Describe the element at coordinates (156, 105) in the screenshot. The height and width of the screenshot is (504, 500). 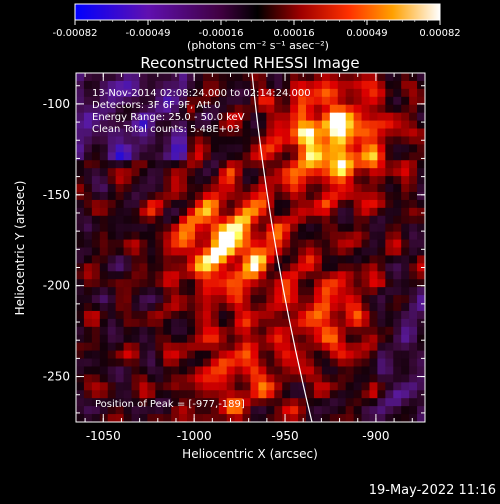
I see `annotation-detectors: Detectors: 3F 6F 9F, Att 0` at that location.